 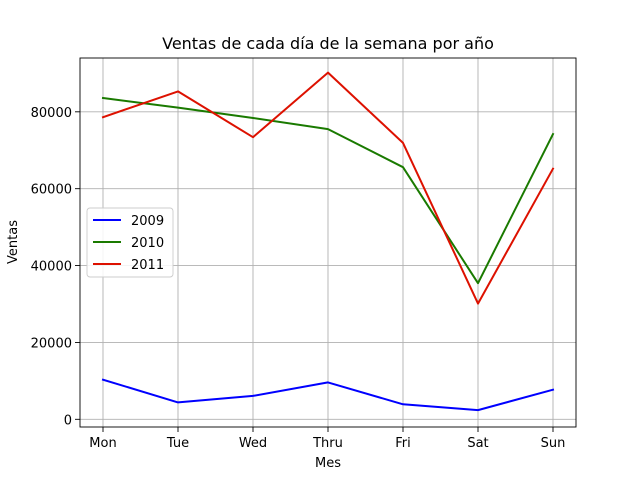 What do you see at coordinates (51, 343) in the screenshot?
I see `y-tick-label: 20000` at bounding box center [51, 343].